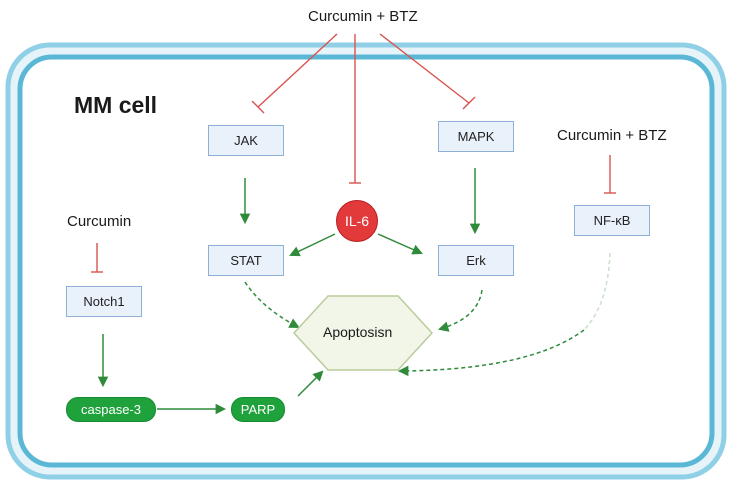  What do you see at coordinates (363, 16) in the screenshot?
I see `treatment-label-top: Curcumin + BTZ` at bounding box center [363, 16].